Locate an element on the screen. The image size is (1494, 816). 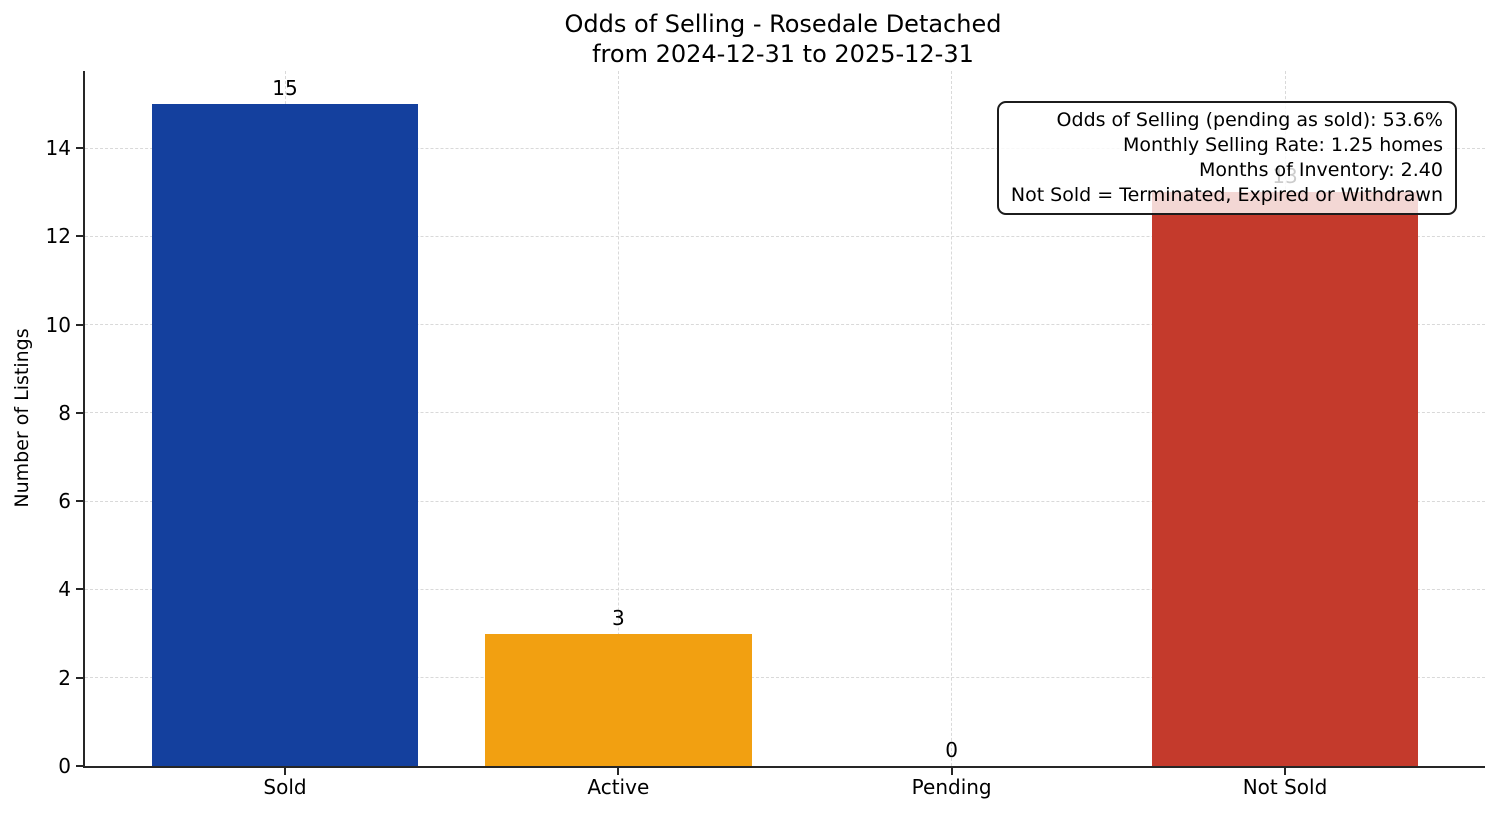
chart-title-line2: from 2024-12-31 to 2025-12-31 is located at coordinates (783, 54).